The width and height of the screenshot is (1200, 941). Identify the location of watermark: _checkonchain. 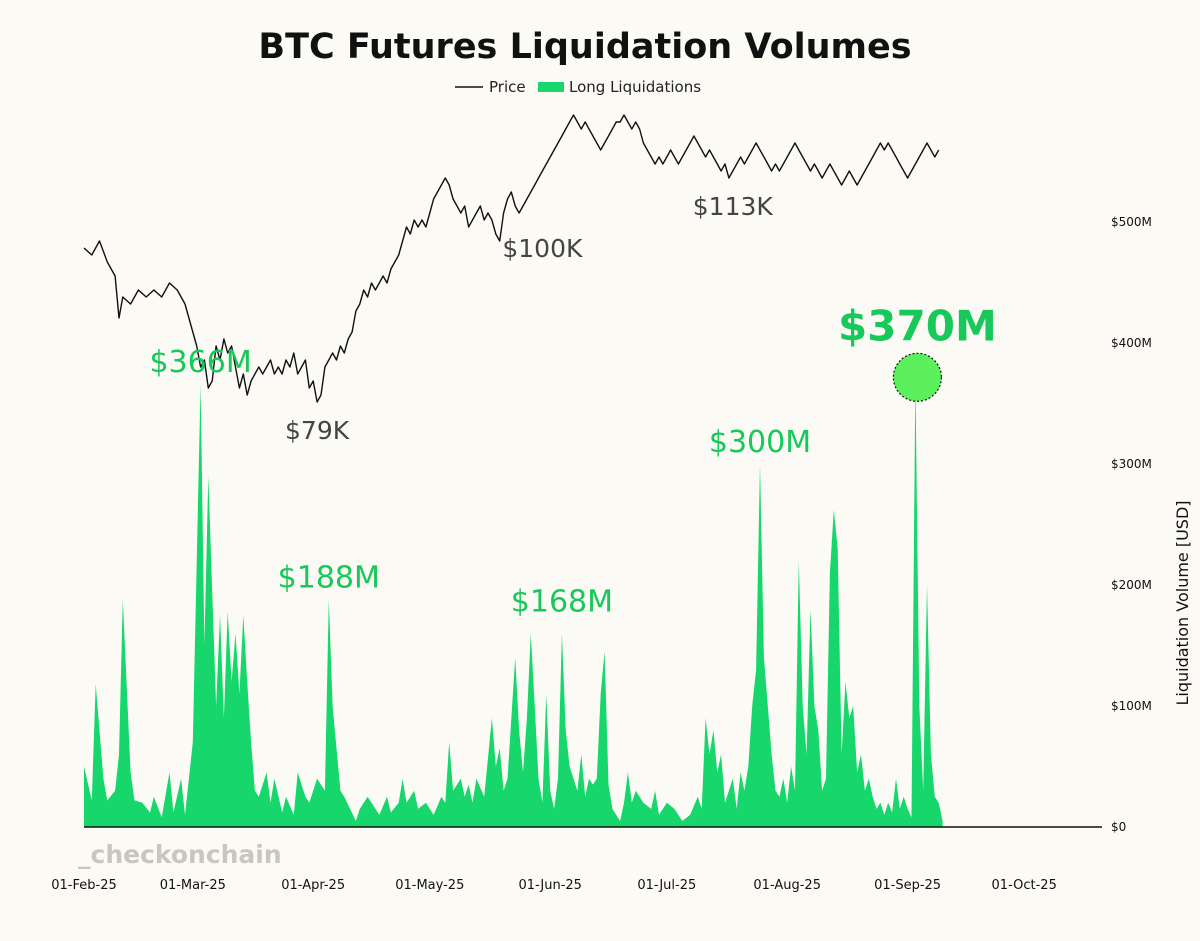
(180, 854).